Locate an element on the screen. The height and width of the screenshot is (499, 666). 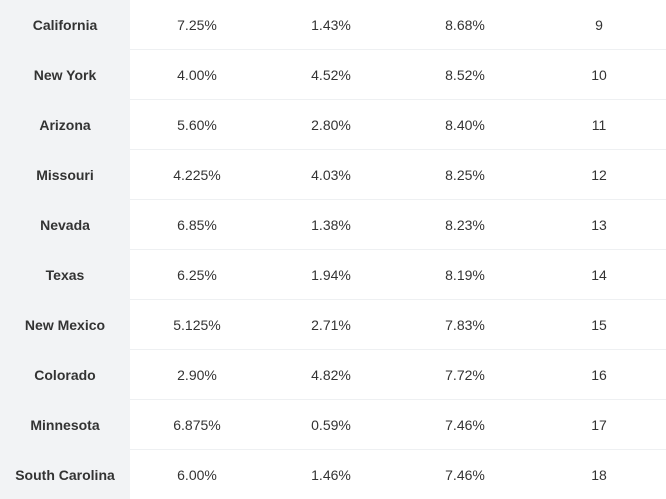
combined-rate-cell: 8.25% is located at coordinates (465, 175).